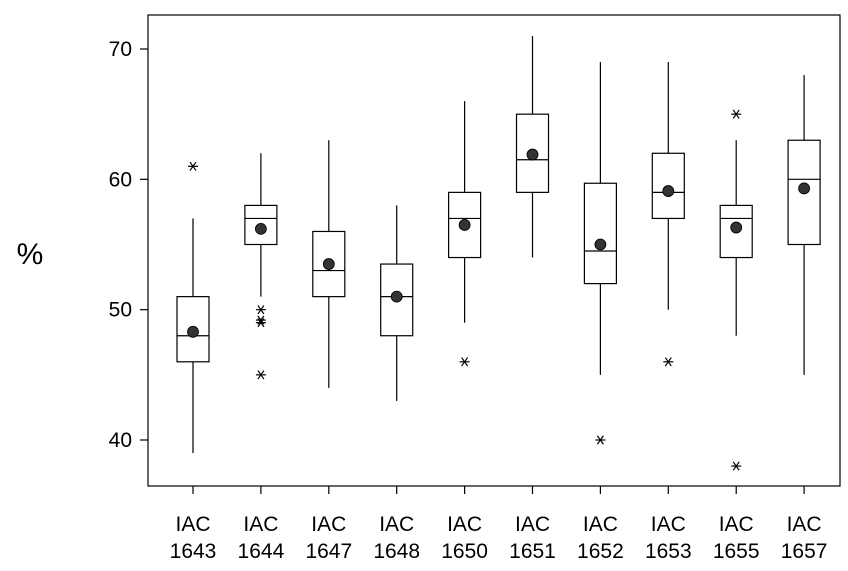  I want to click on x-category-label-line: 1651, so click(532, 551).